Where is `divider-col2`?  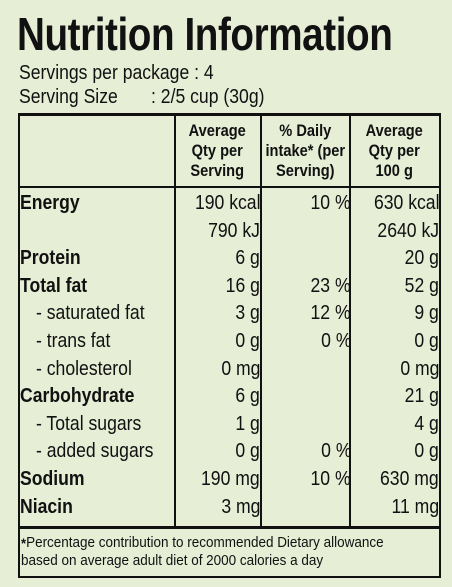
divider-col2 is located at coordinates (261, 320).